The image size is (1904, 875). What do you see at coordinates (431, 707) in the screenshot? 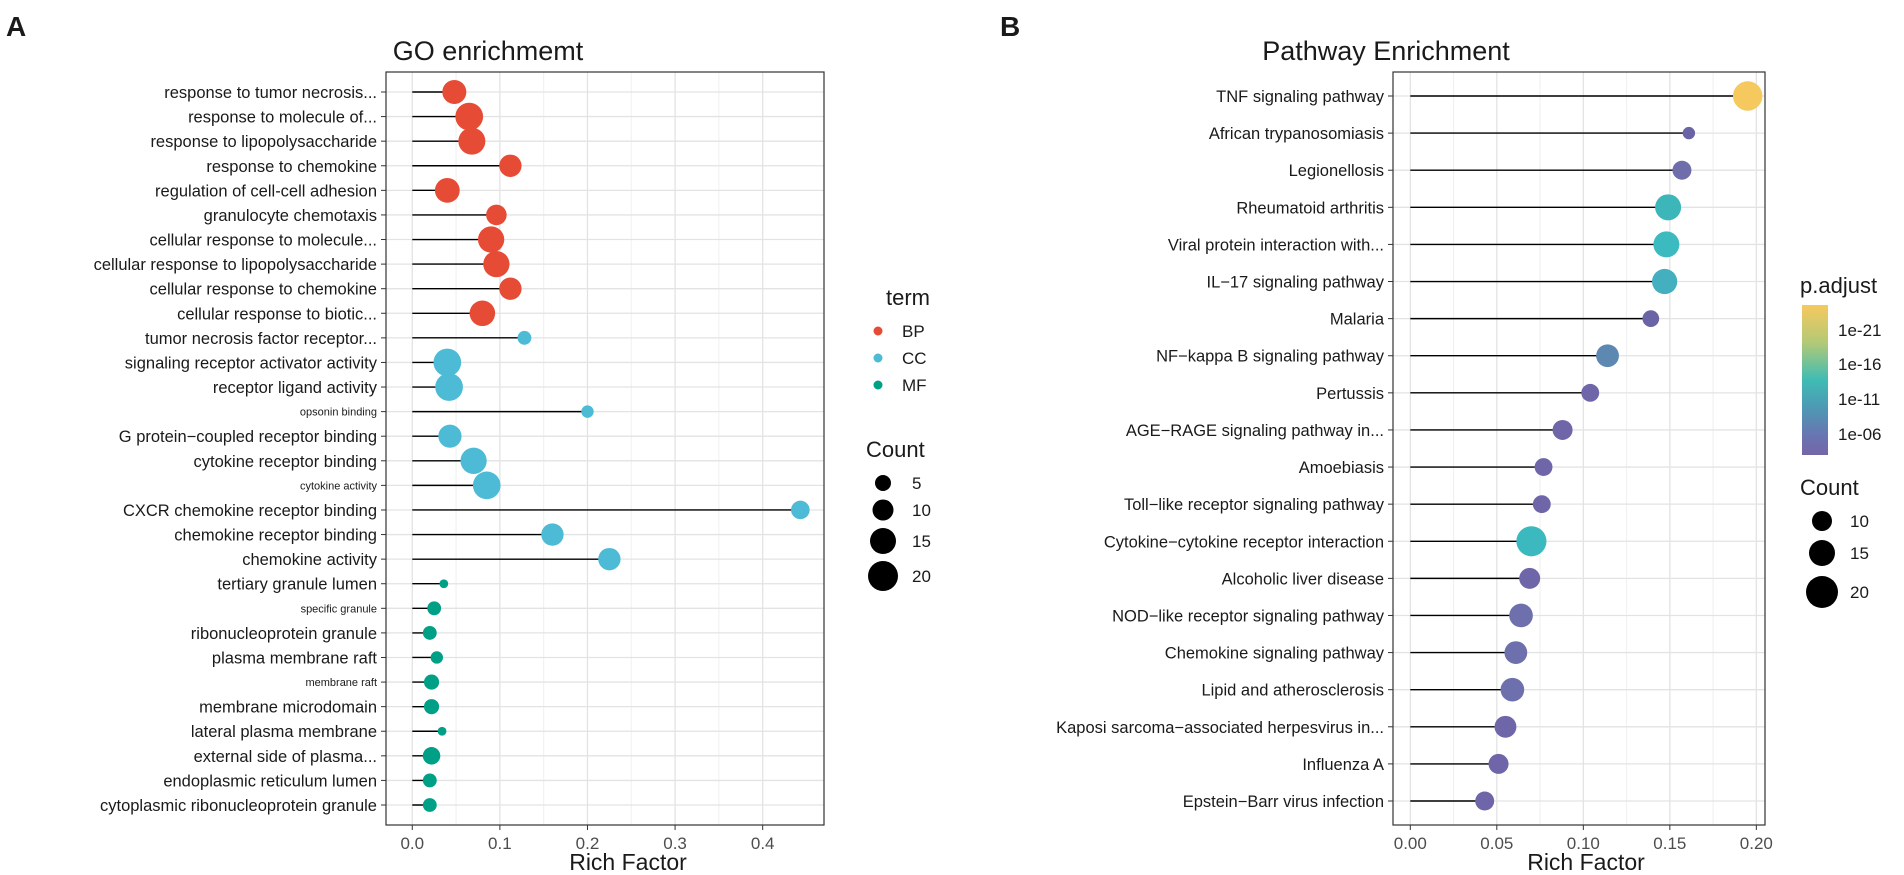
I see `point-membrane-microdomain` at bounding box center [431, 707].